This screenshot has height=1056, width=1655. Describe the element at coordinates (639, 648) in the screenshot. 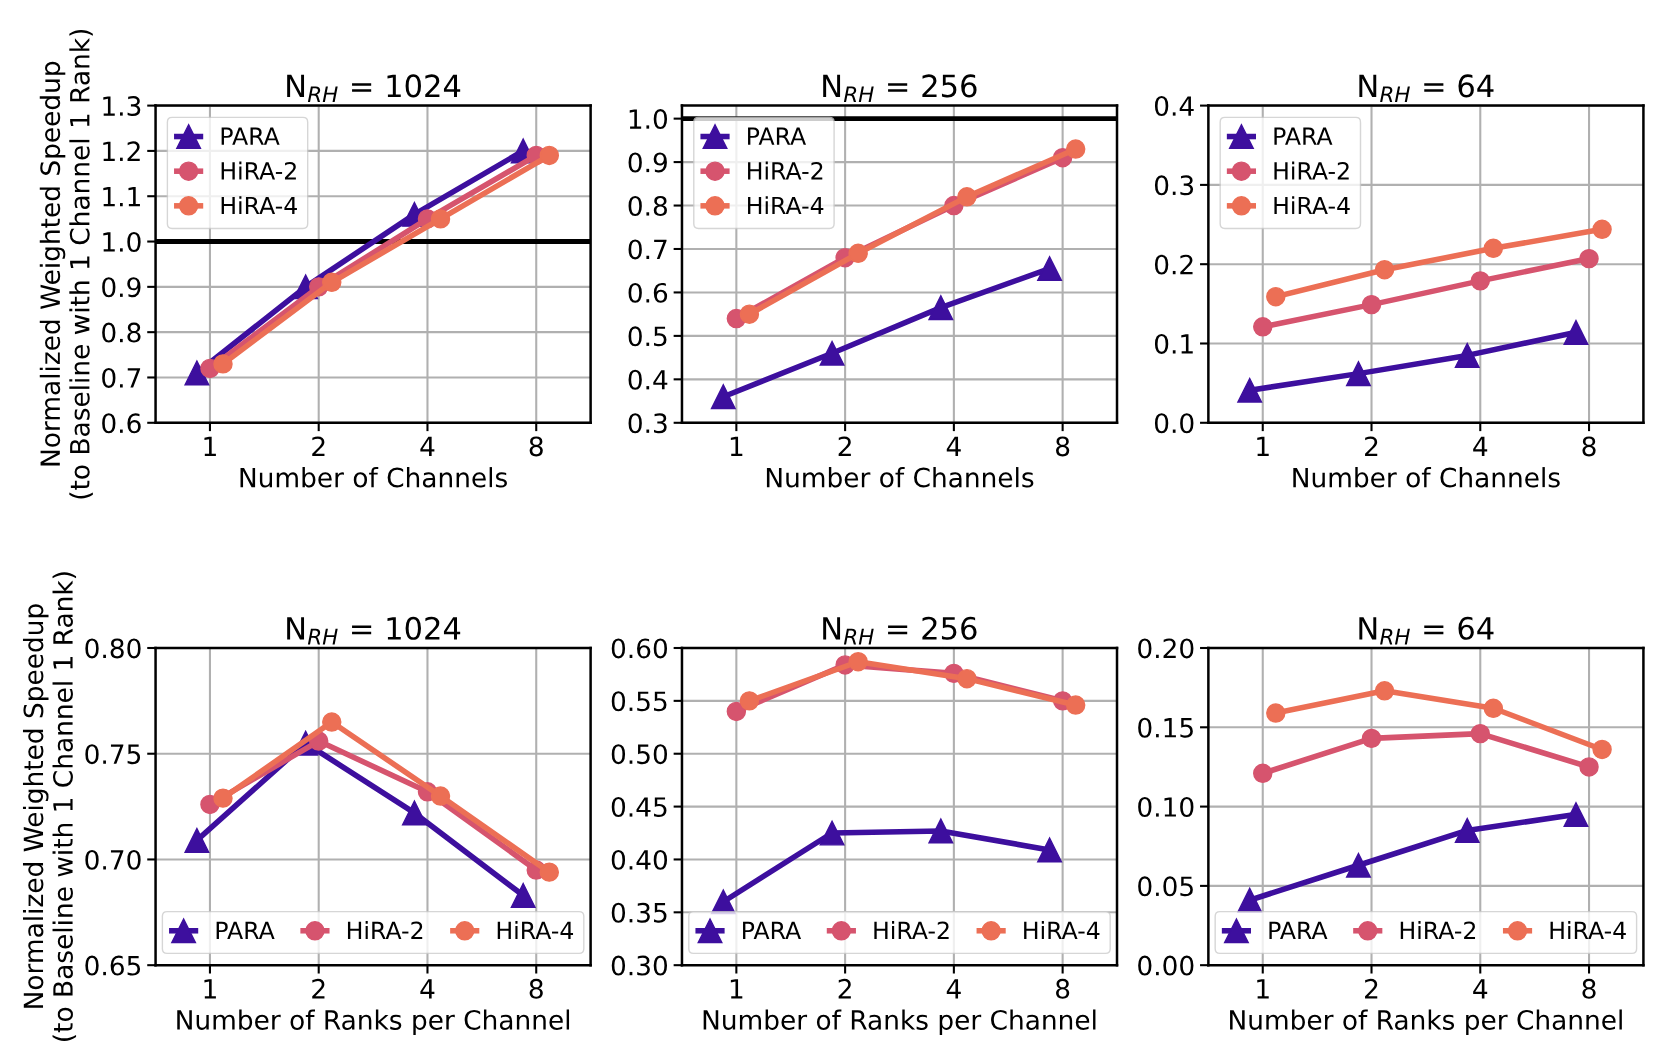

I see `y-tick-label: 0.60` at that location.